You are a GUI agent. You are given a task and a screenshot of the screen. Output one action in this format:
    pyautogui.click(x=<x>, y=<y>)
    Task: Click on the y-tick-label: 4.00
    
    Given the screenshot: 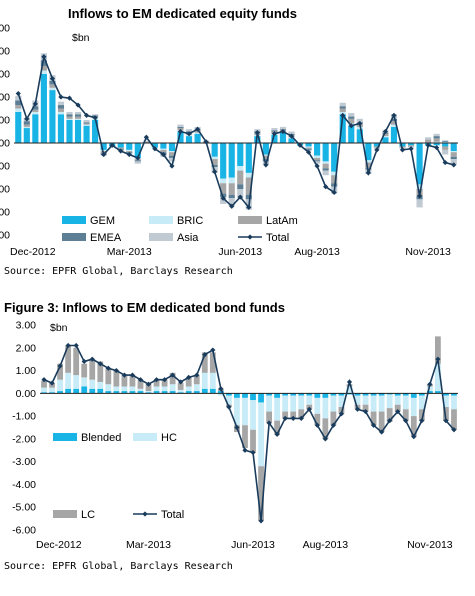 What is the action you would take?
    pyautogui.click(x=5, y=98)
    